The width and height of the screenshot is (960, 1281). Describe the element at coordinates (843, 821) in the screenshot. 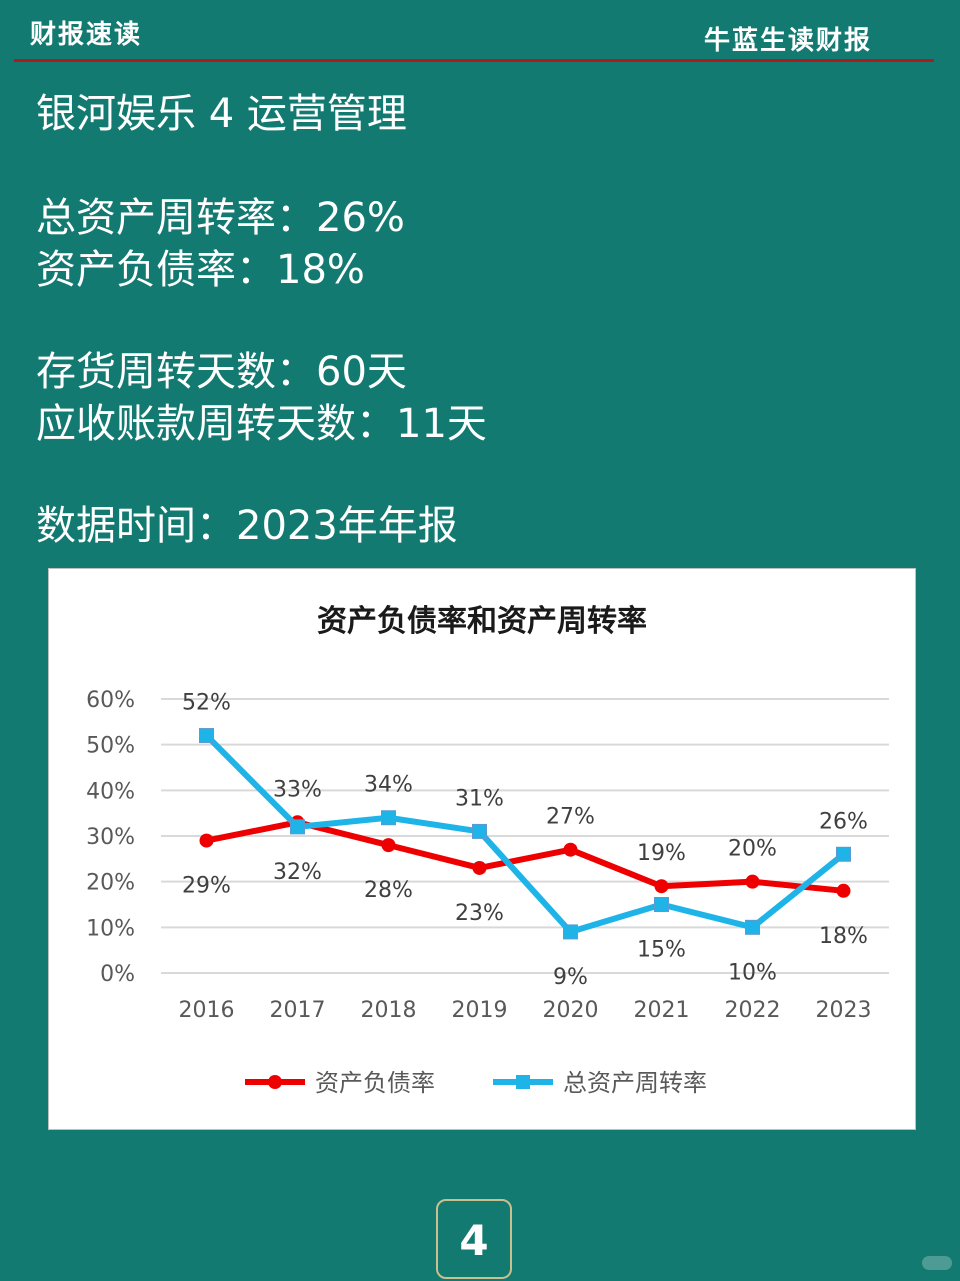

I see `data-label: 26%` at that location.